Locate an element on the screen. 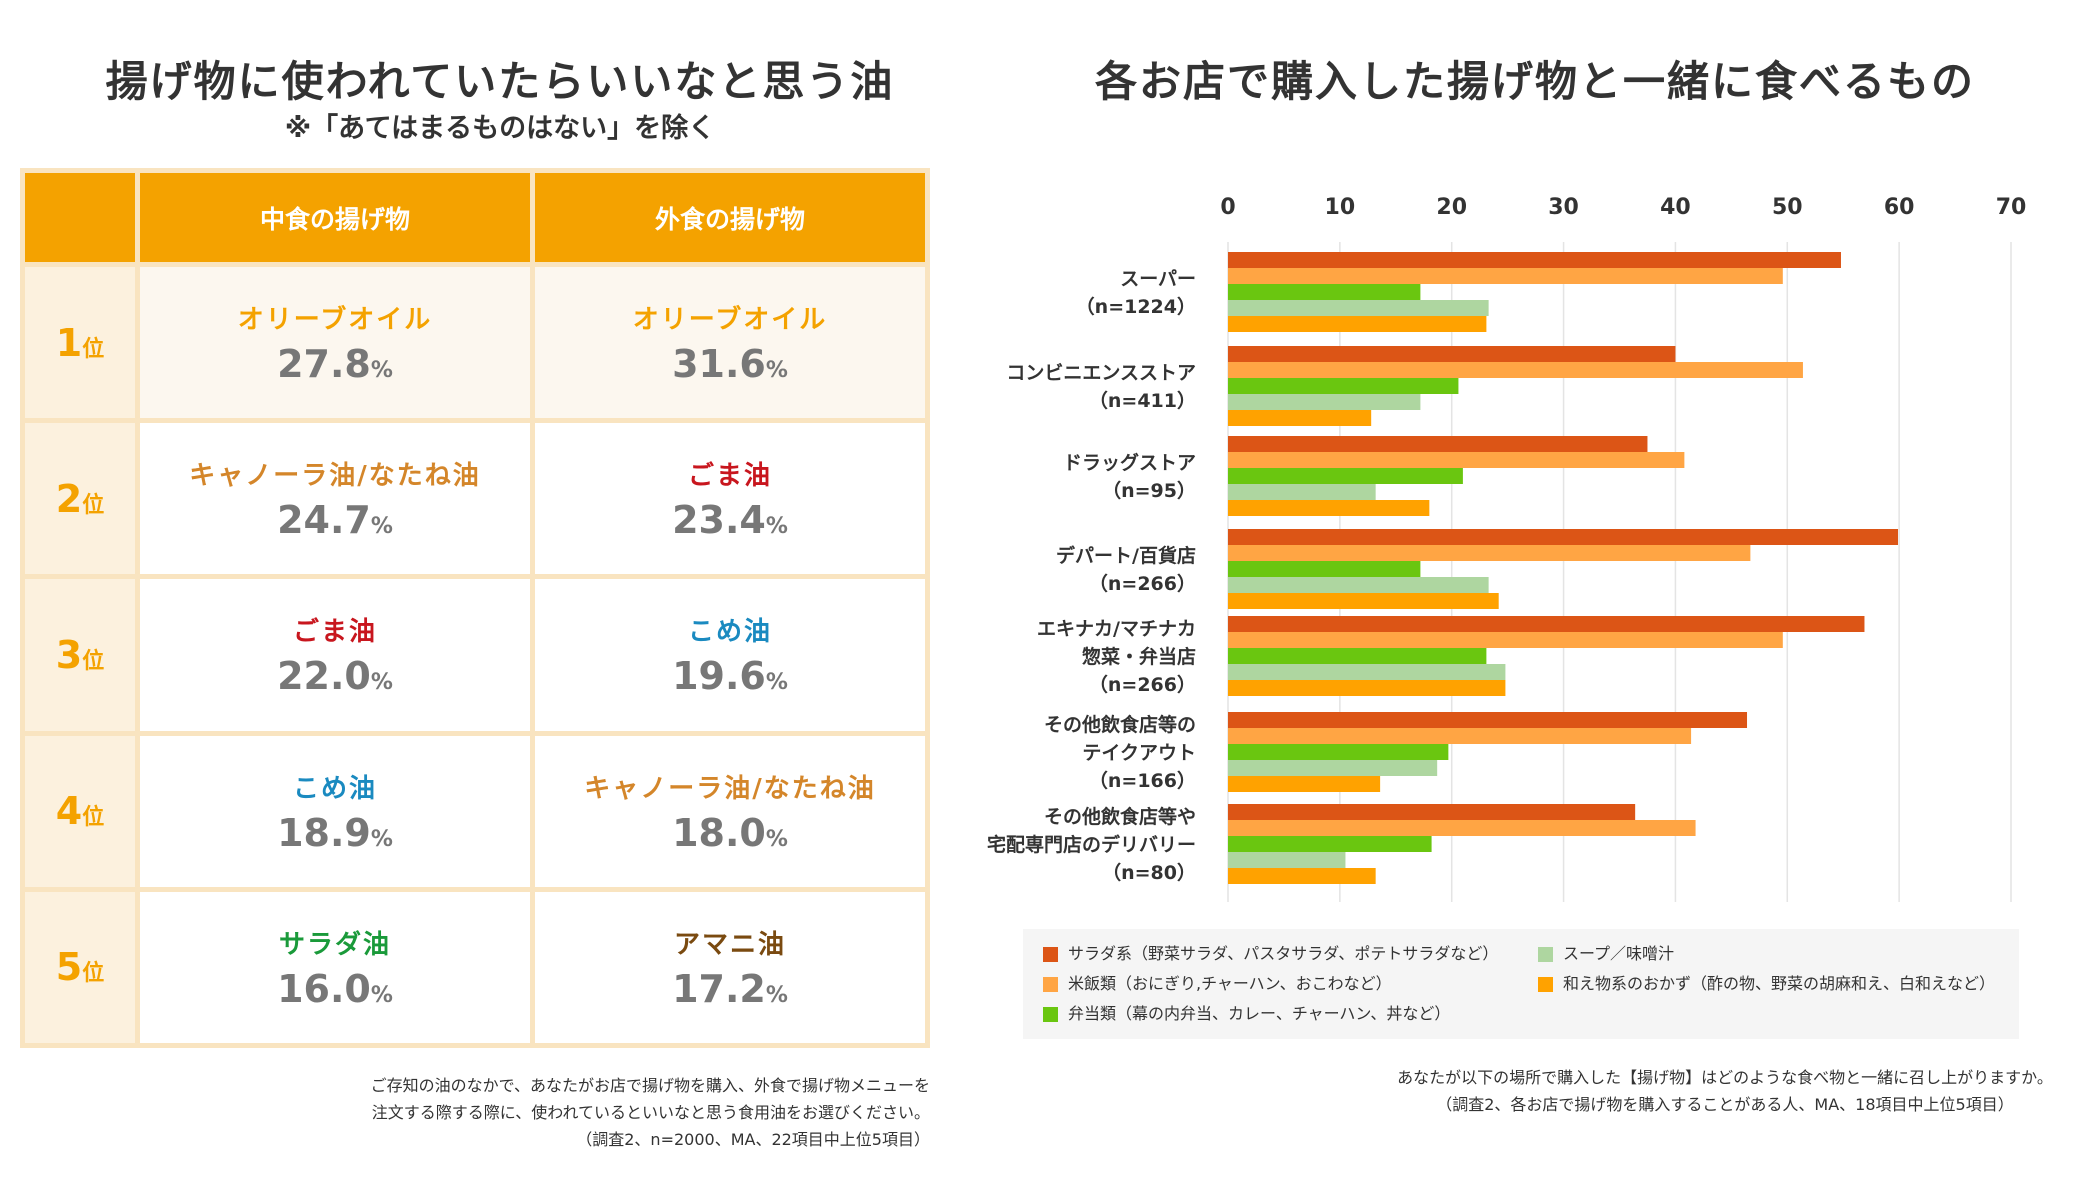 The width and height of the screenshot is (2100, 1200). category-label: その他飲食店等の is located at coordinates (1120, 724).